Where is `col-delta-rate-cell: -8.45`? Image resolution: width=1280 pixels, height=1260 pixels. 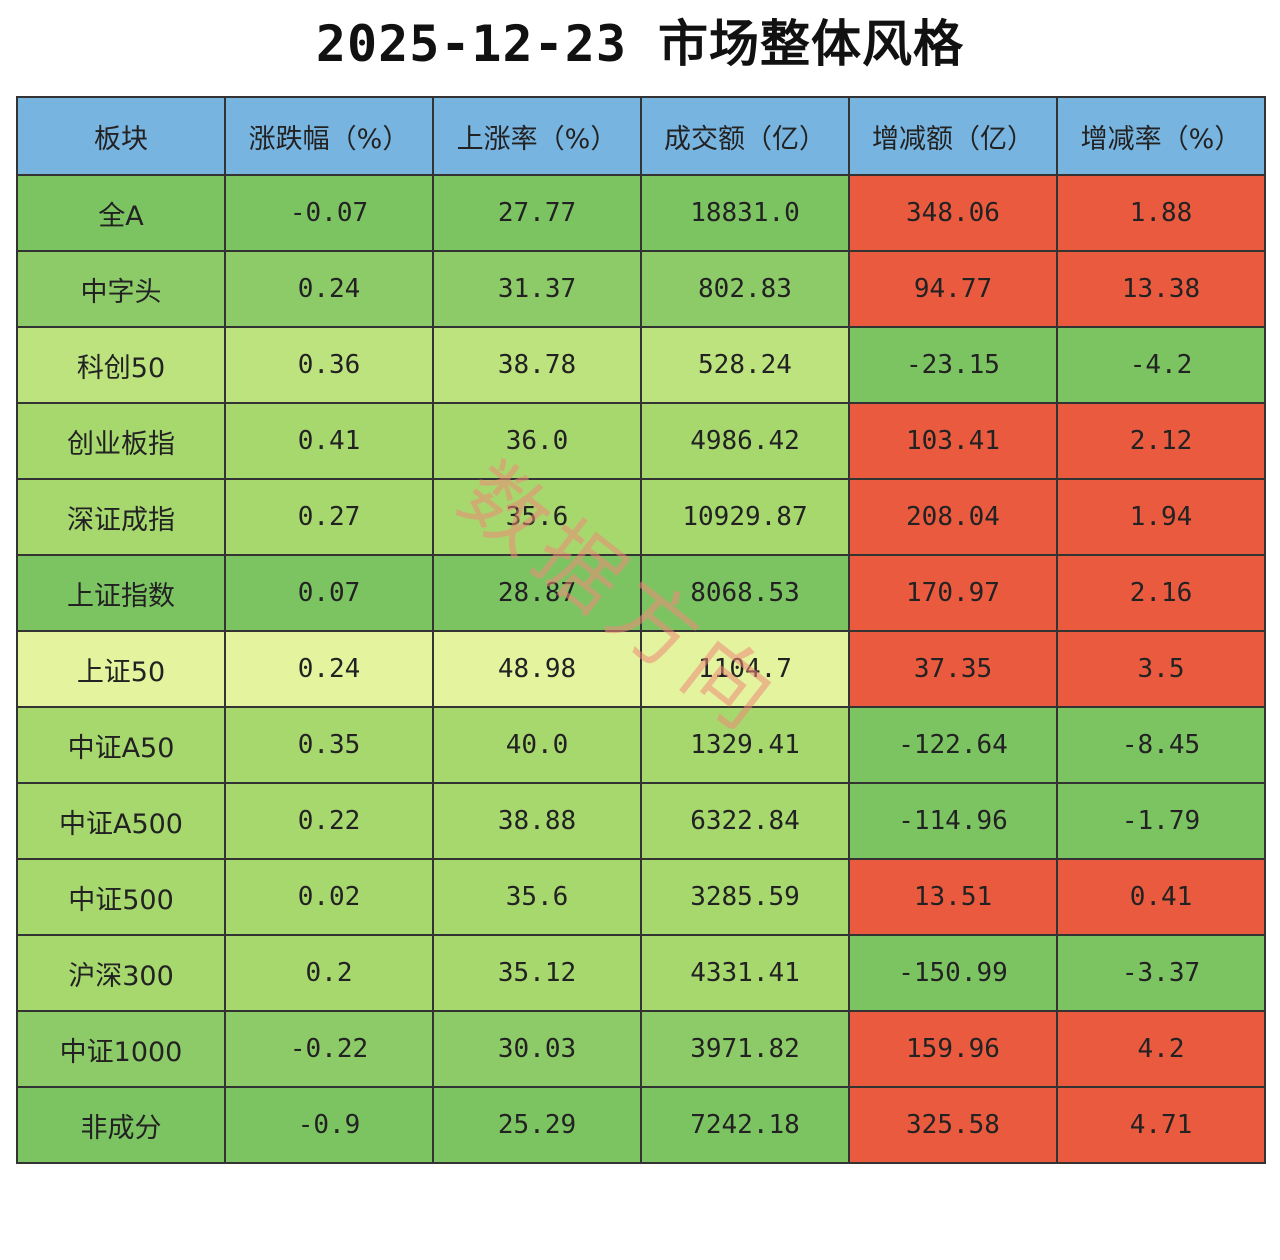
col-delta-rate-cell: -8.45 is located at coordinates (1161, 745).